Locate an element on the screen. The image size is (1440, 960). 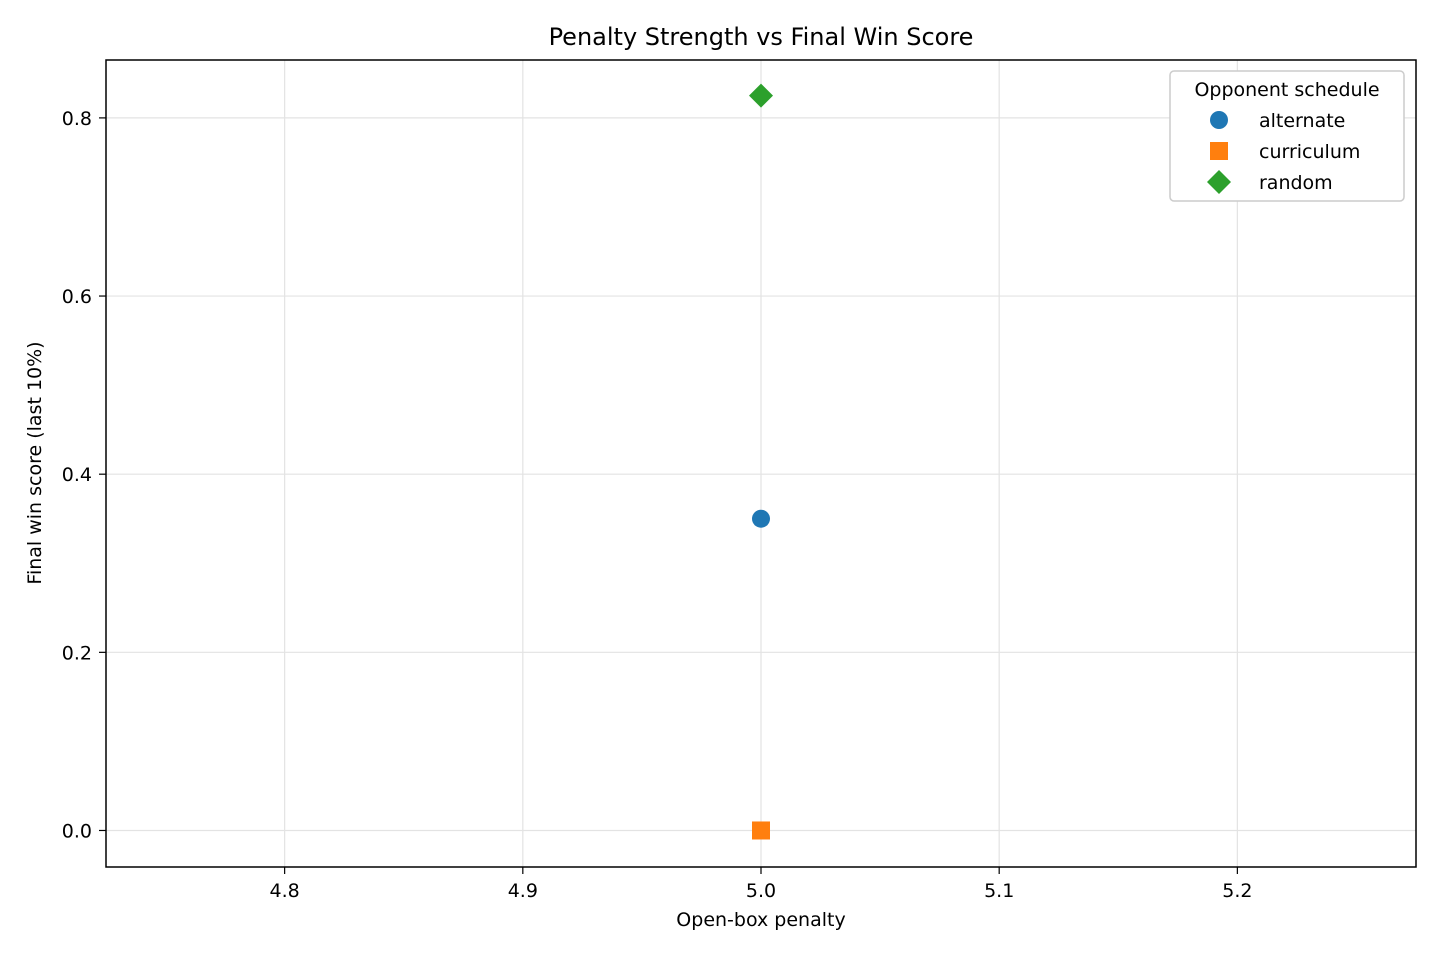
legend-title: Opponent schedule is located at coordinates (1286, 90).